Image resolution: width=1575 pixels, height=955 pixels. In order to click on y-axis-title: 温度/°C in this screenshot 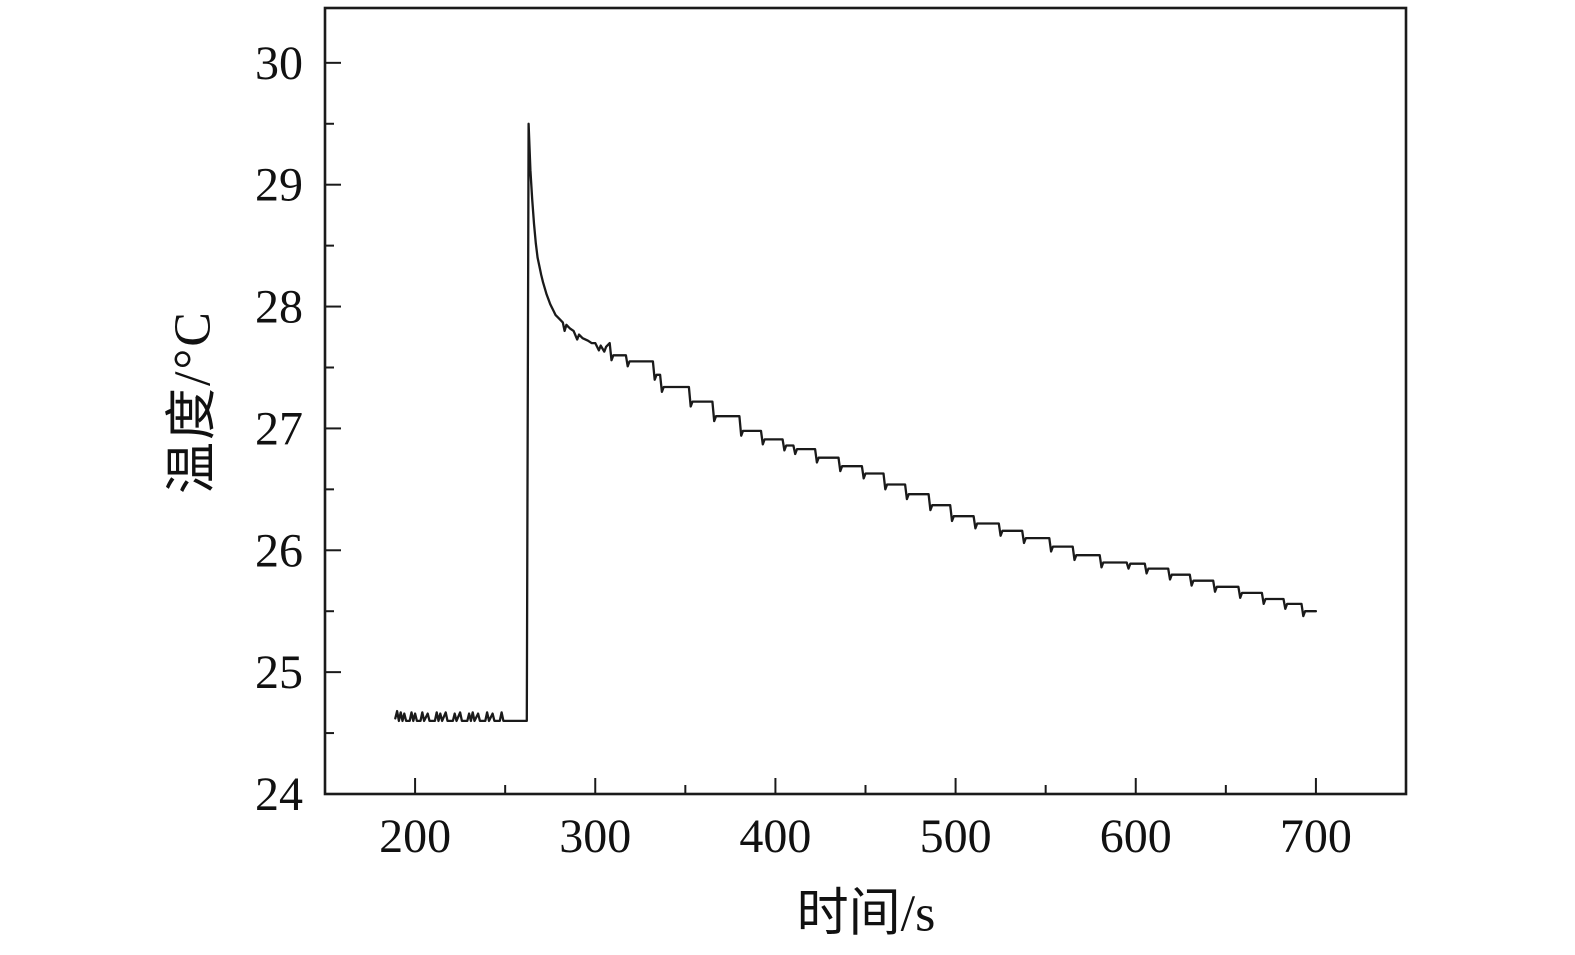, I will do `click(193, 402)`.